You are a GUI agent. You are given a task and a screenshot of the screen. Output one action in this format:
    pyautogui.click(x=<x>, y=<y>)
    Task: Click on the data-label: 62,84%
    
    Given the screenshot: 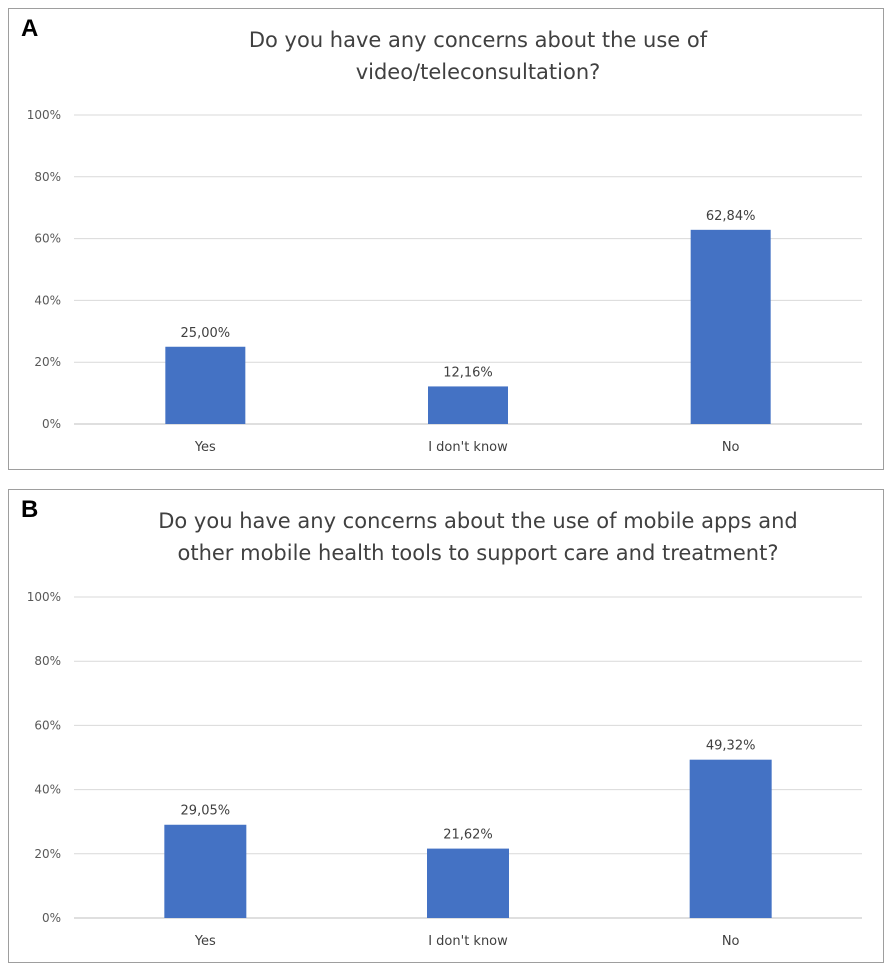 What is the action you would take?
    pyautogui.click(x=731, y=216)
    